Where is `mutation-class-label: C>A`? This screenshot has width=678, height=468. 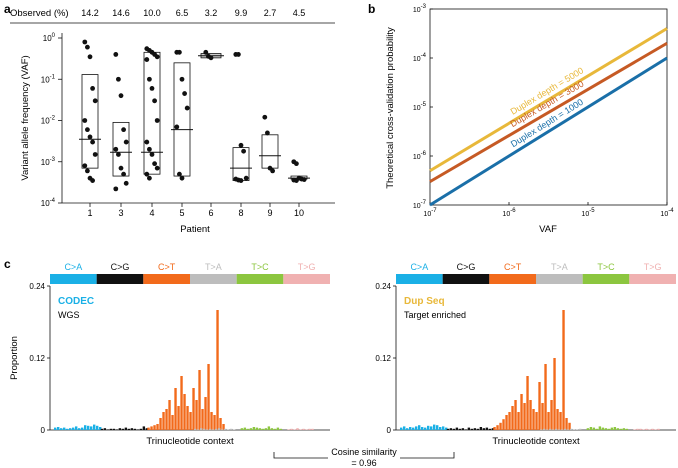
mutation-class-label: C>A is located at coordinates (73, 267).